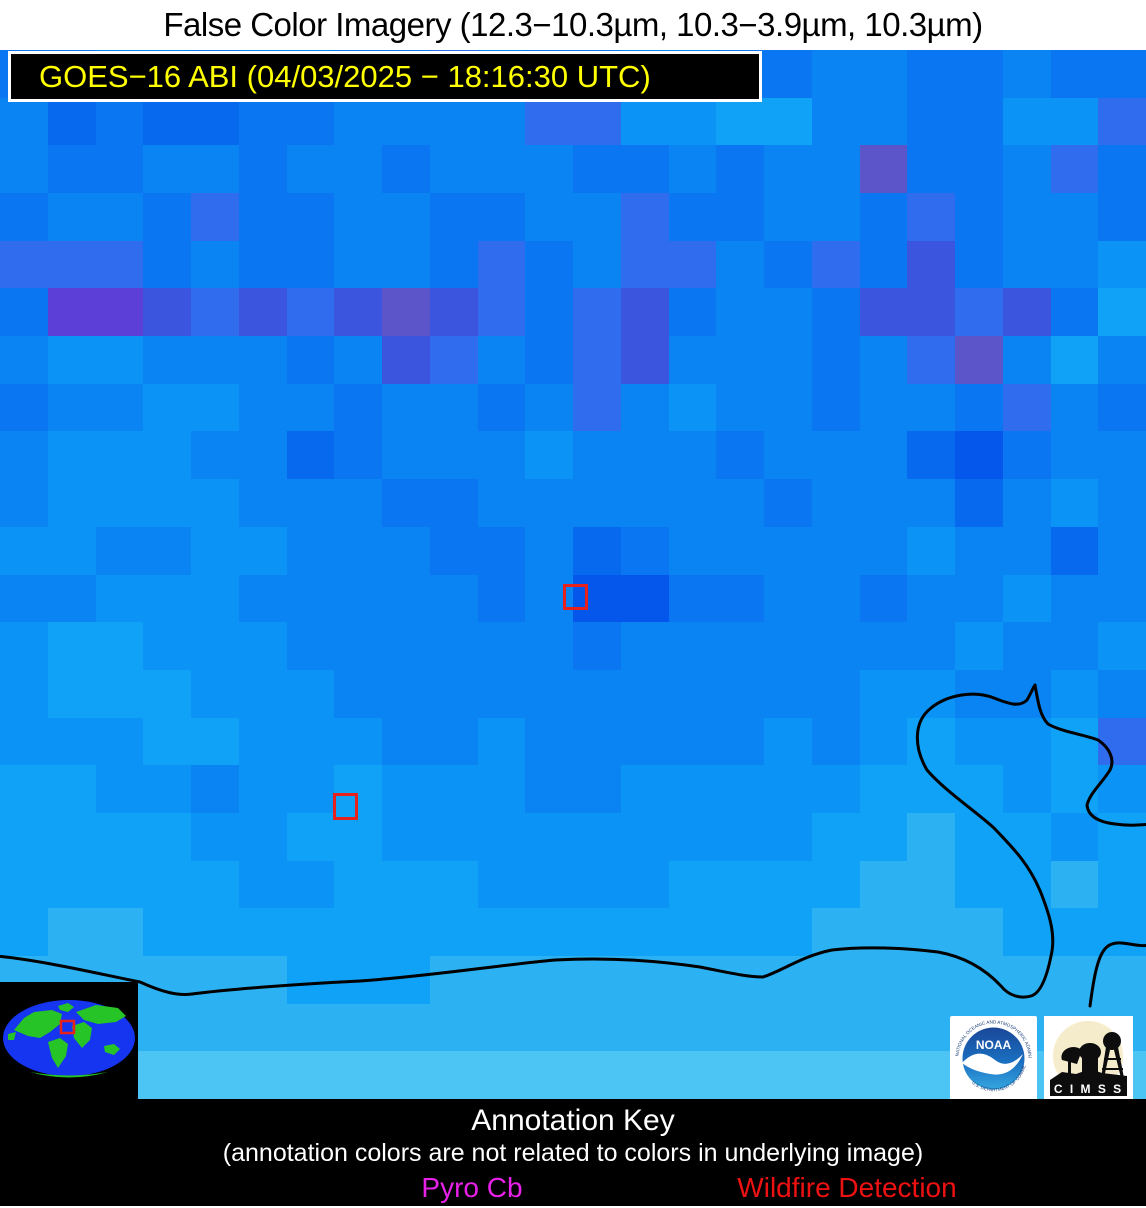 Image resolution: width=1146 pixels, height=1208 pixels. I want to click on noaa-circle, so click(993, 1058).